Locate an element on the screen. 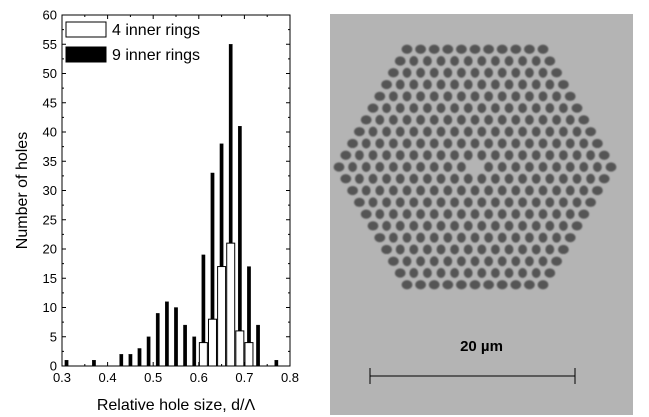  x-tick-label: 0.4 is located at coordinates (108, 377).